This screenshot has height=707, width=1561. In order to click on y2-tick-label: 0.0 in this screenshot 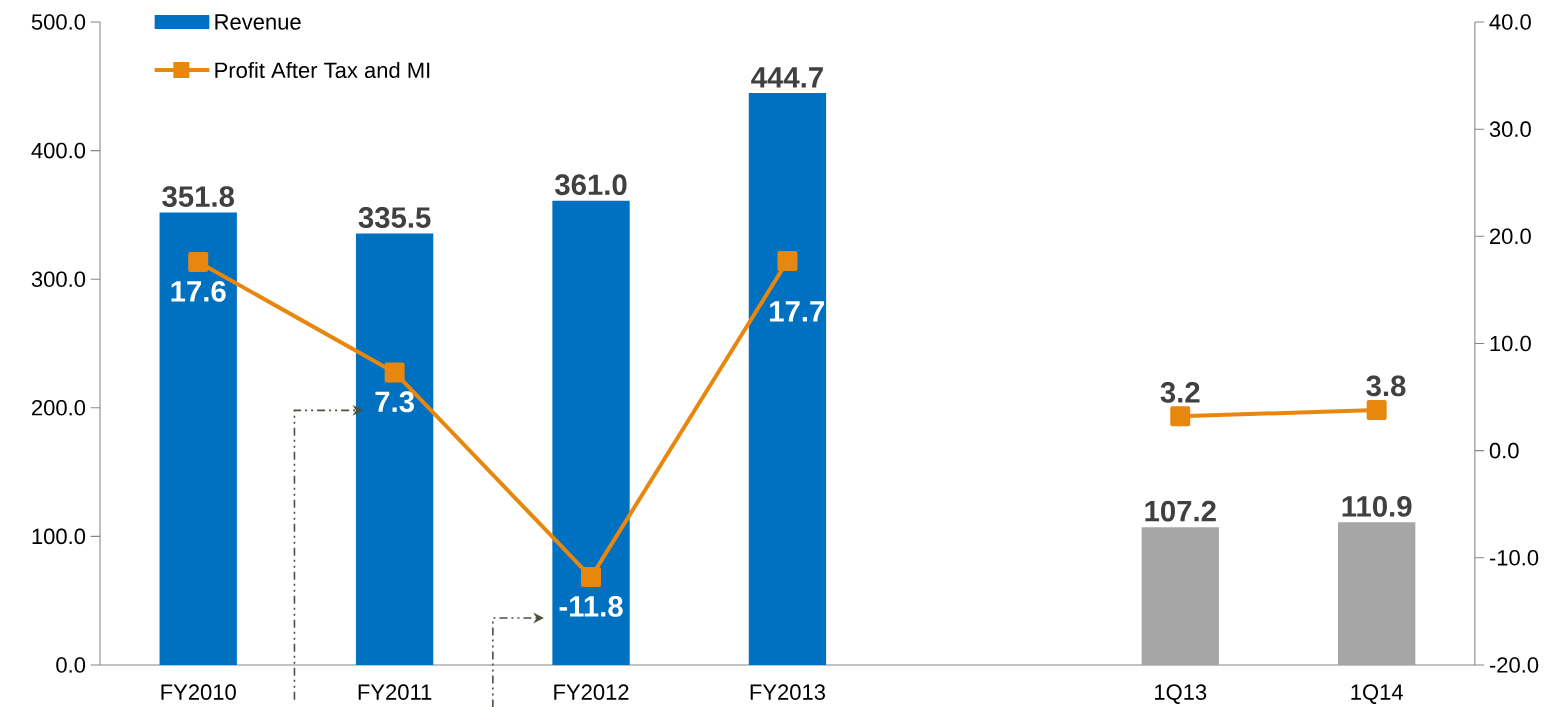, I will do `click(1504, 450)`.